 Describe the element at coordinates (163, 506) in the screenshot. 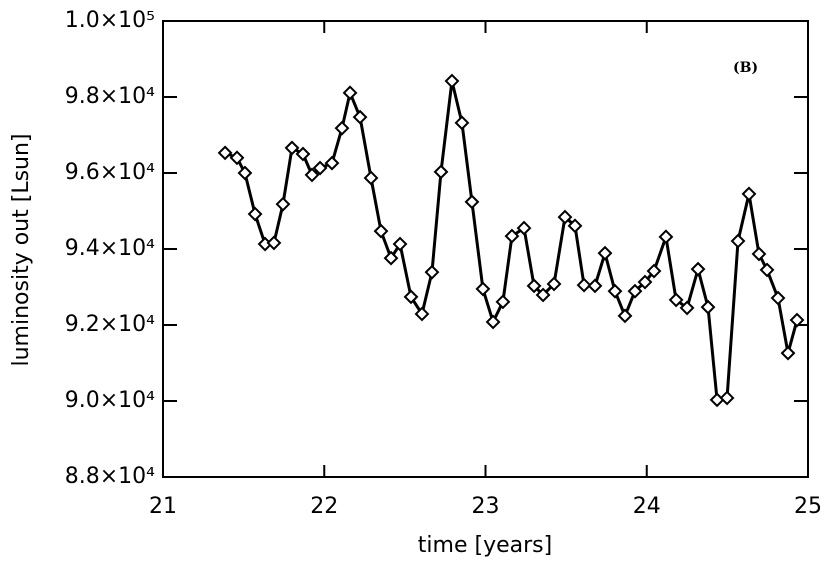

I see `x-tick-label: 21` at that location.